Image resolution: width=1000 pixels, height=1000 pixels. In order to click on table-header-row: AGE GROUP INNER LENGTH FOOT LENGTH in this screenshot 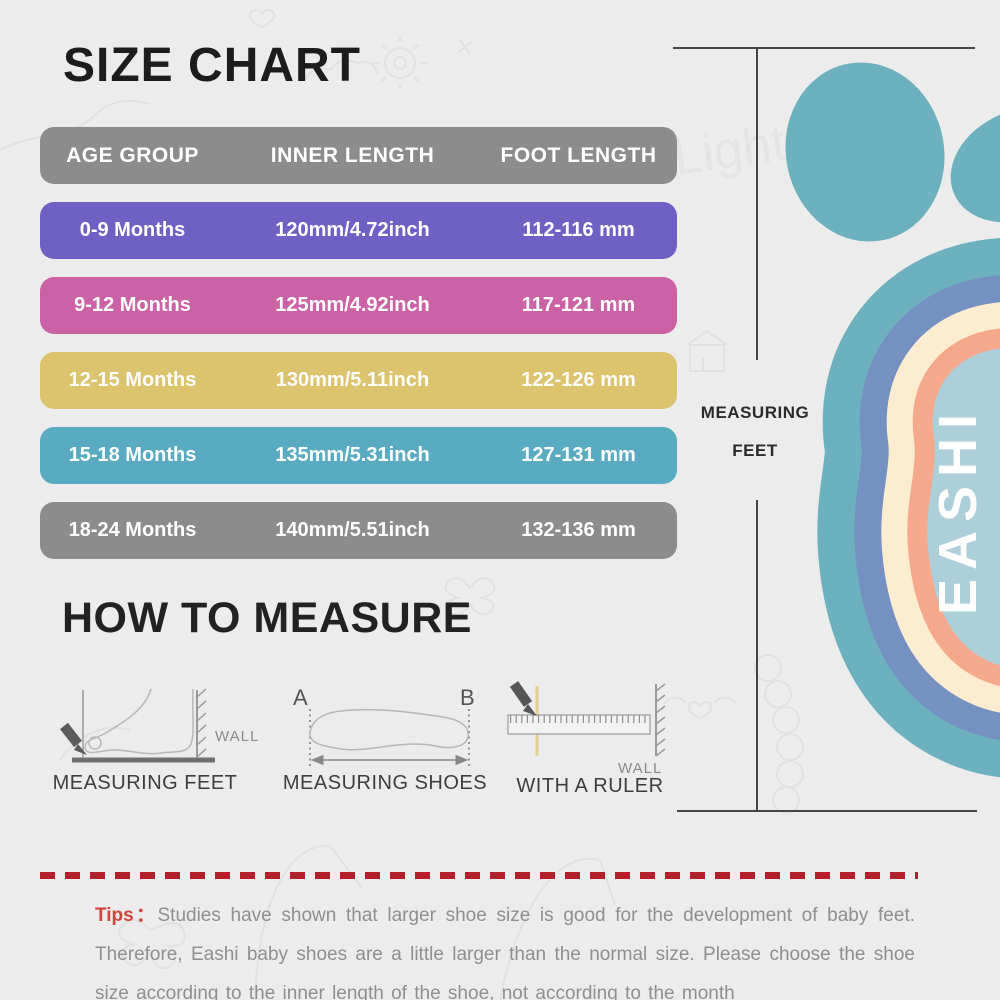, I will do `click(358, 155)`.